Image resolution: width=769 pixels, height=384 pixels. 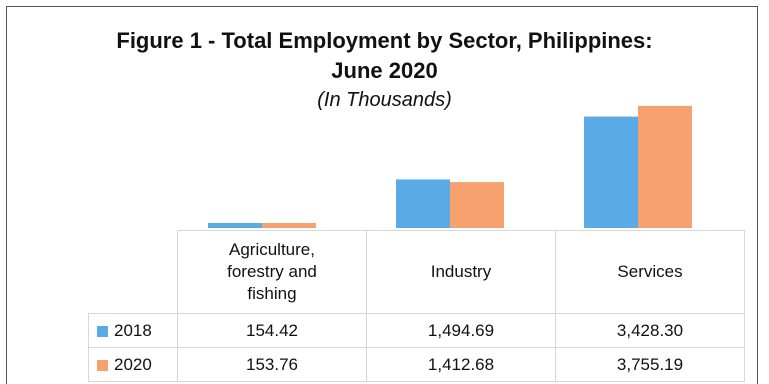 I want to click on data-label: 3,428.30, so click(x=650, y=330).